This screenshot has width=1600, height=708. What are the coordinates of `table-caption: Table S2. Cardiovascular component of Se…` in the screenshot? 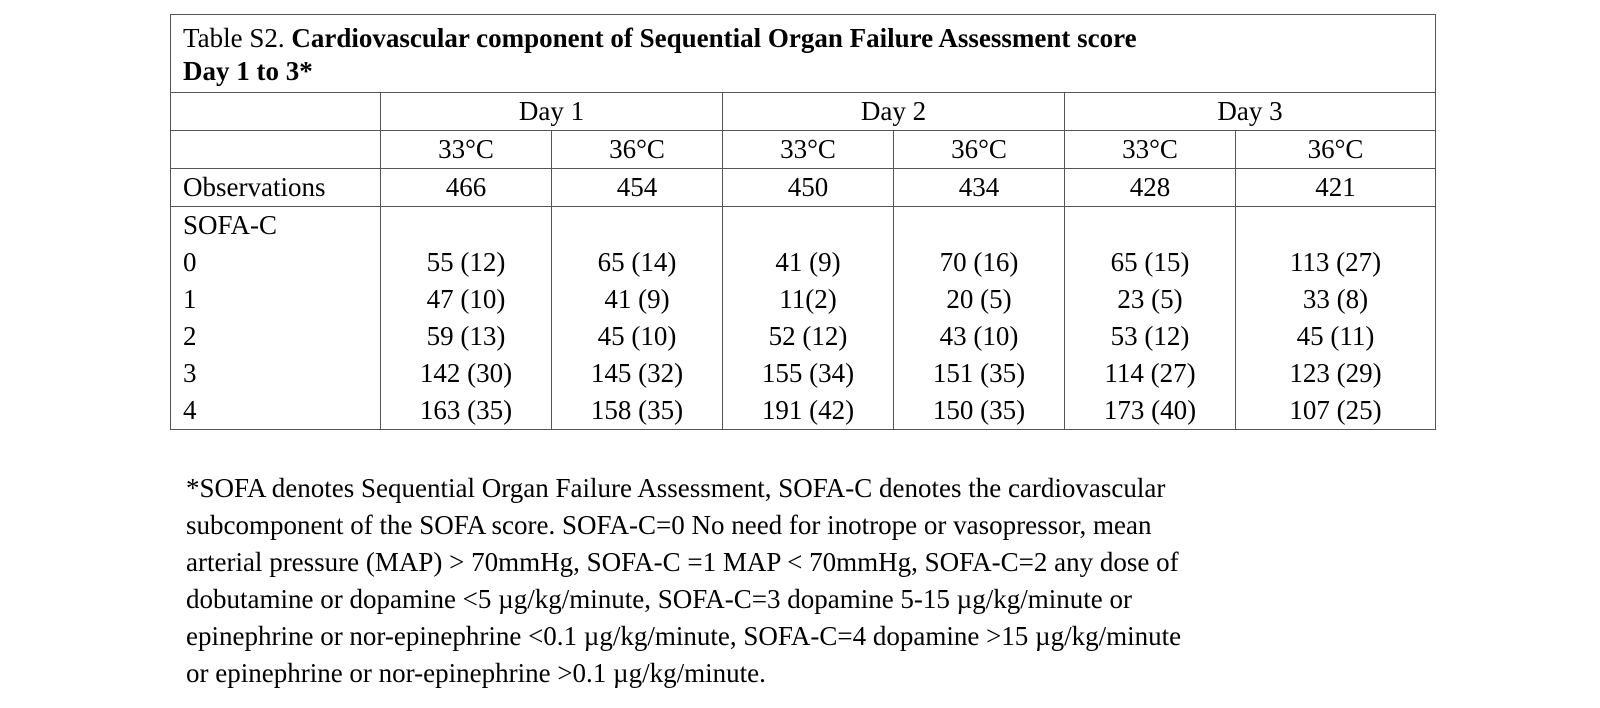 It's located at (803, 53).